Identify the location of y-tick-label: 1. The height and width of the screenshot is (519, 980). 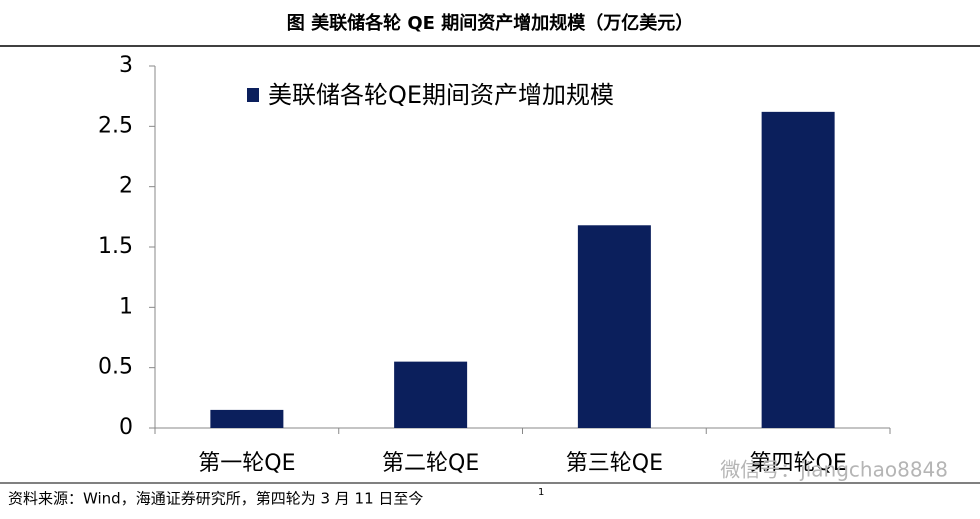
(126, 306).